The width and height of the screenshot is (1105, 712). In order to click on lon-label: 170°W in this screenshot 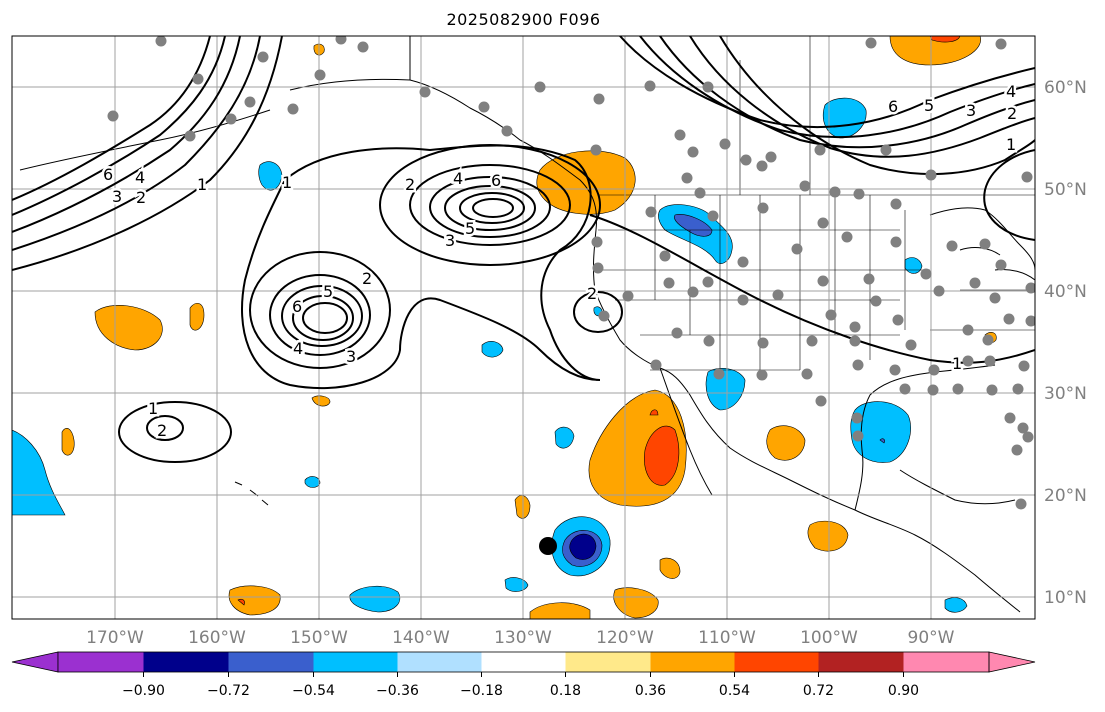, I will do `click(115, 638)`.